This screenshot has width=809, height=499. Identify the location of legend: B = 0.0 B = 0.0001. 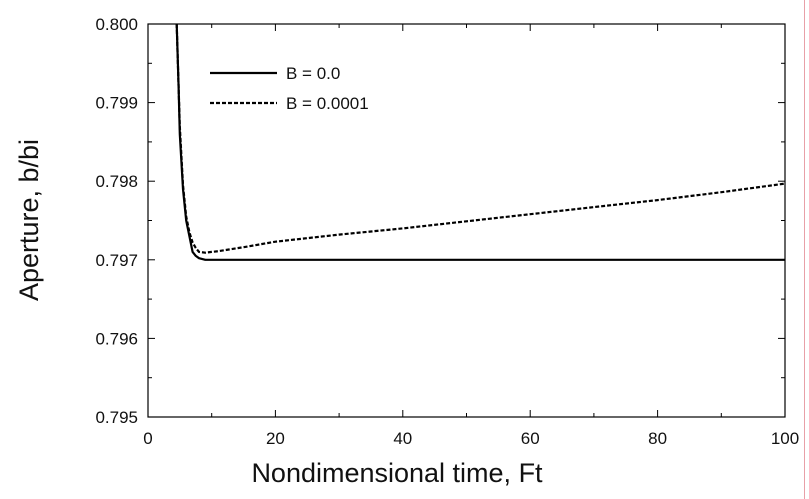
(289, 88).